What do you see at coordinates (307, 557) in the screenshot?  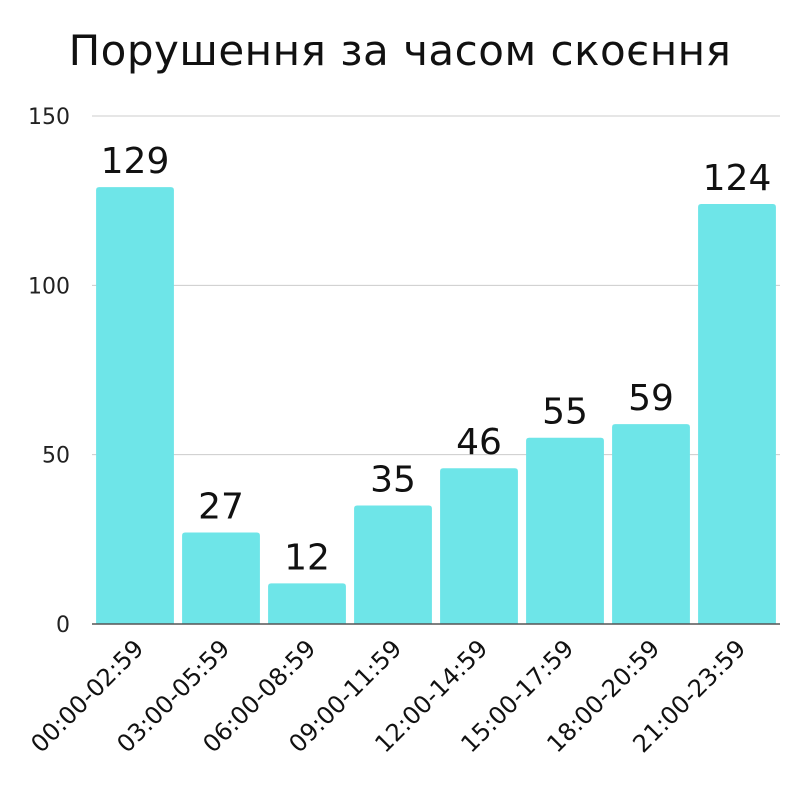 I see `data-label: 12` at bounding box center [307, 557].